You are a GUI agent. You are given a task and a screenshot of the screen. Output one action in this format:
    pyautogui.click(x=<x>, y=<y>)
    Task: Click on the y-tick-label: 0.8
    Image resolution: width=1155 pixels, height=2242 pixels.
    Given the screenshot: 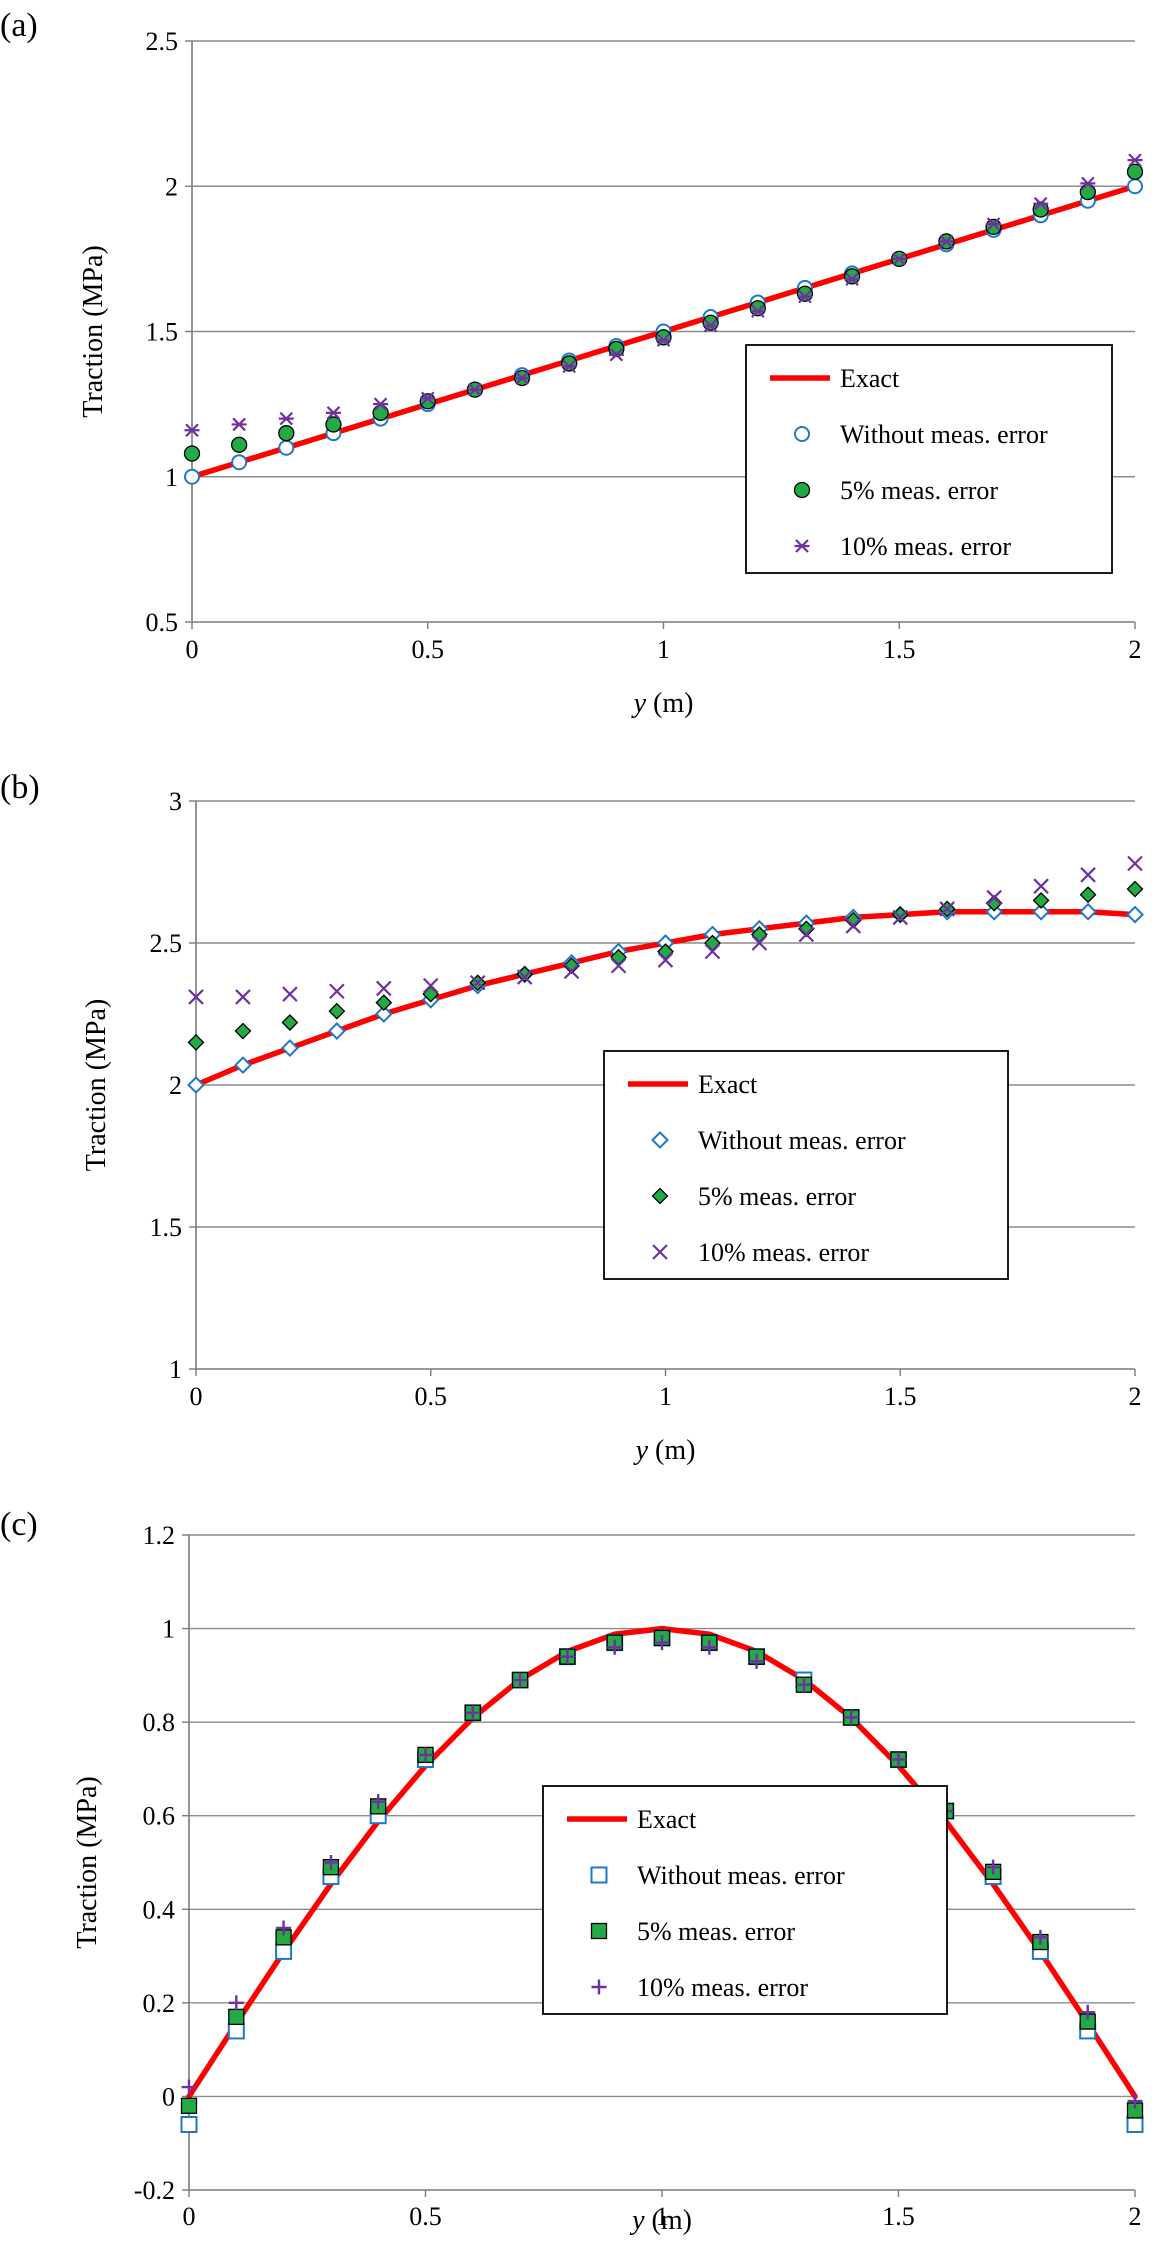 What is the action you would take?
    pyautogui.click(x=159, y=1722)
    